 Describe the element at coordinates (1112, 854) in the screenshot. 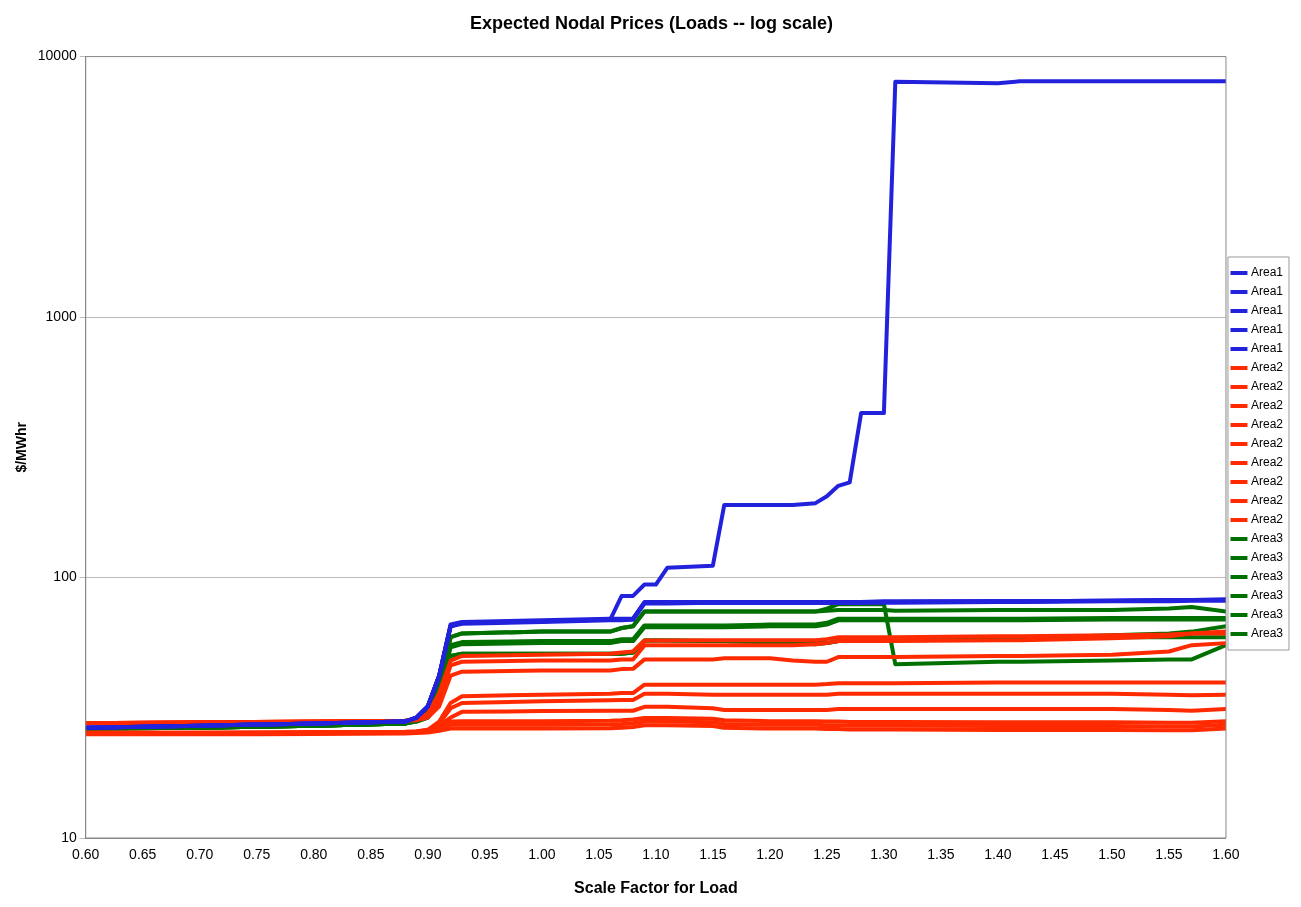

I see `x-tick-label: 1.50` at that location.